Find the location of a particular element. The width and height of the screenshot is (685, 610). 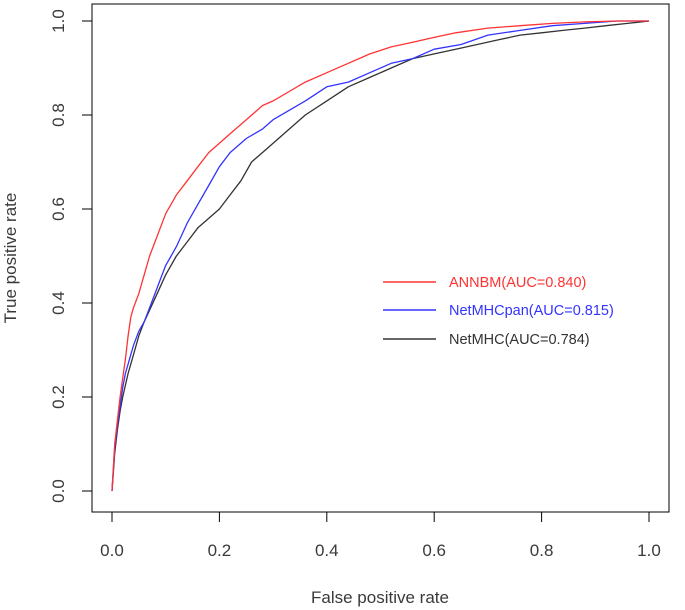

y-axis-title: True positive rate is located at coordinates (10, 258).